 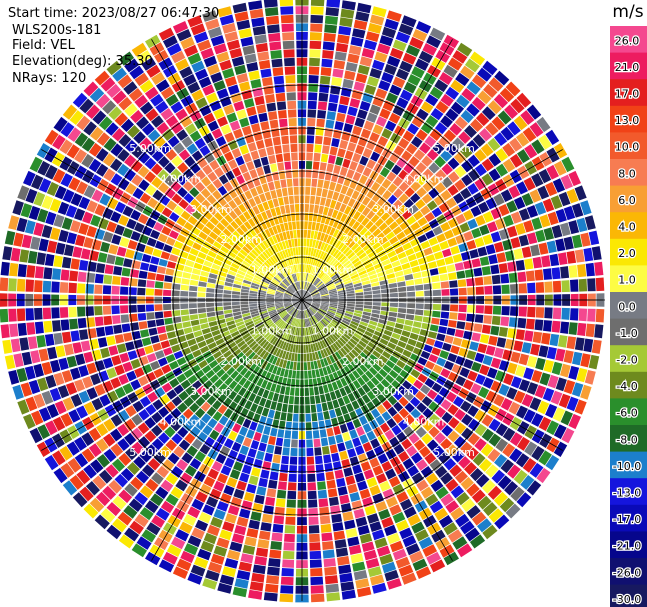 What do you see at coordinates (627, 466) in the screenshot?
I see `colorbar-tick-label: -10.0` at bounding box center [627, 466].